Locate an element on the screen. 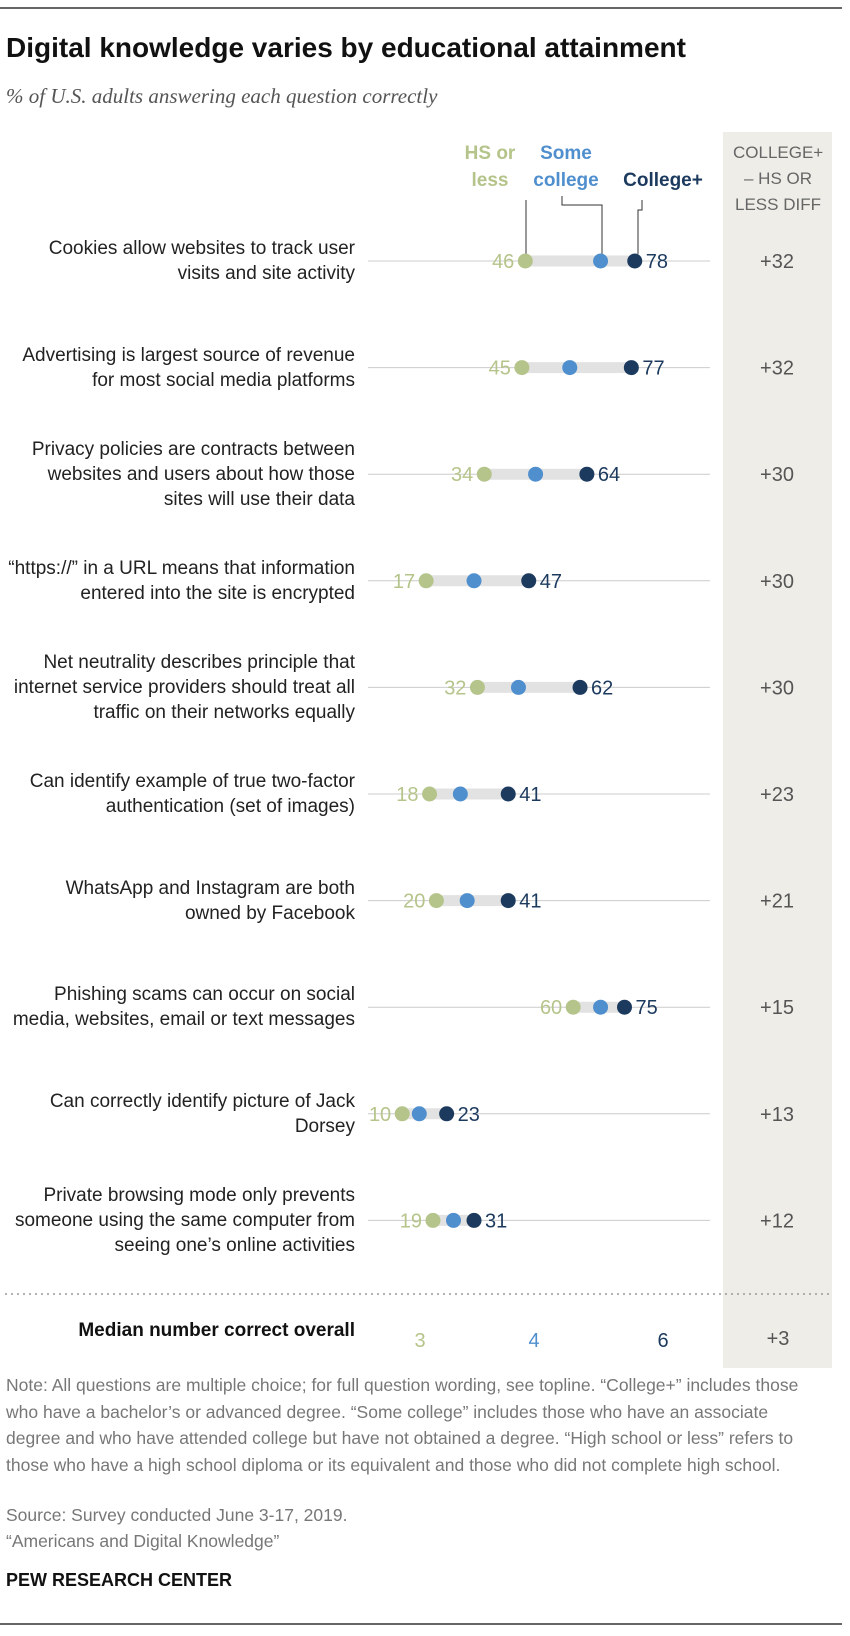 The width and height of the screenshot is (850, 1636). median-value: 6 is located at coordinates (662, 1341).